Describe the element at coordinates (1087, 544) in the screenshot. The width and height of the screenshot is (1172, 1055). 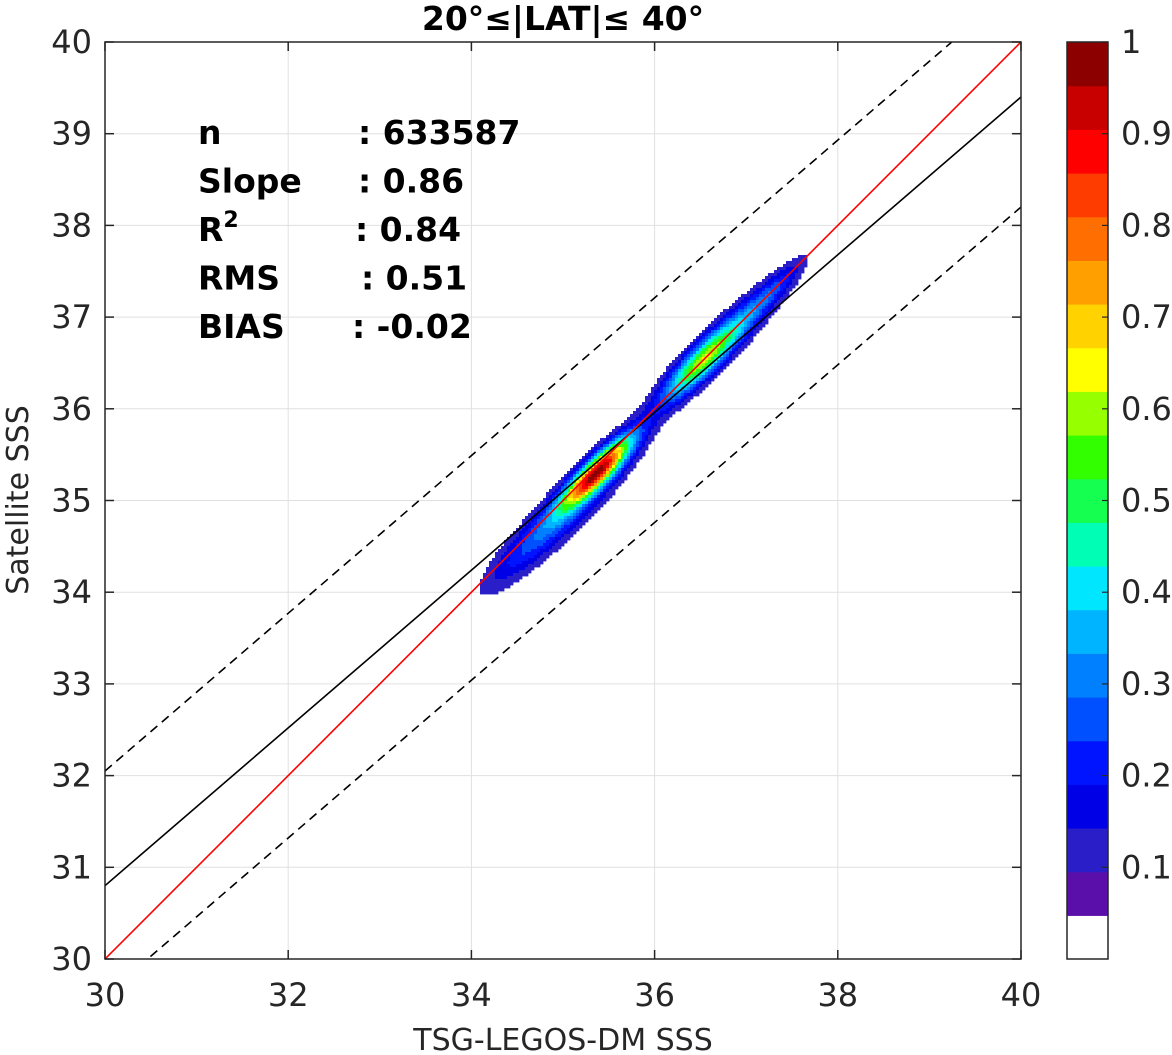
I see `colorbar-band` at that location.